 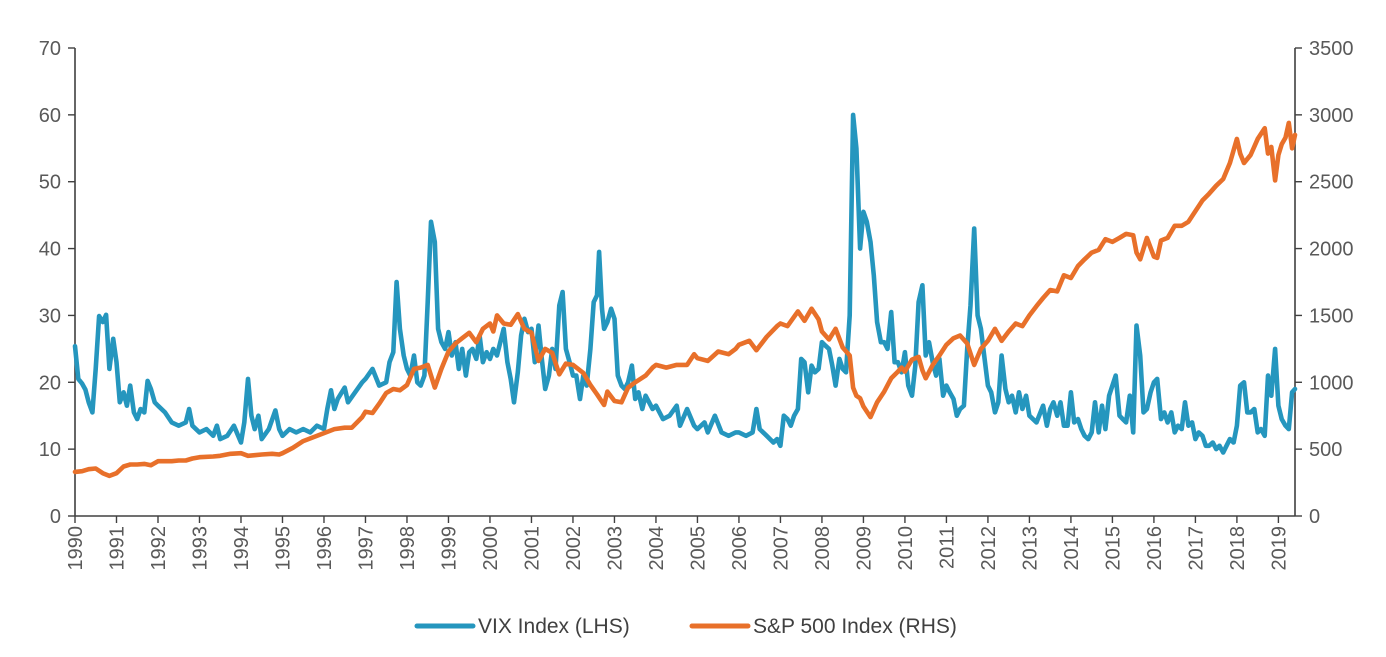 What do you see at coordinates (1331, 49) in the screenshot?
I see `right-y-tick-label: 3500` at bounding box center [1331, 49].